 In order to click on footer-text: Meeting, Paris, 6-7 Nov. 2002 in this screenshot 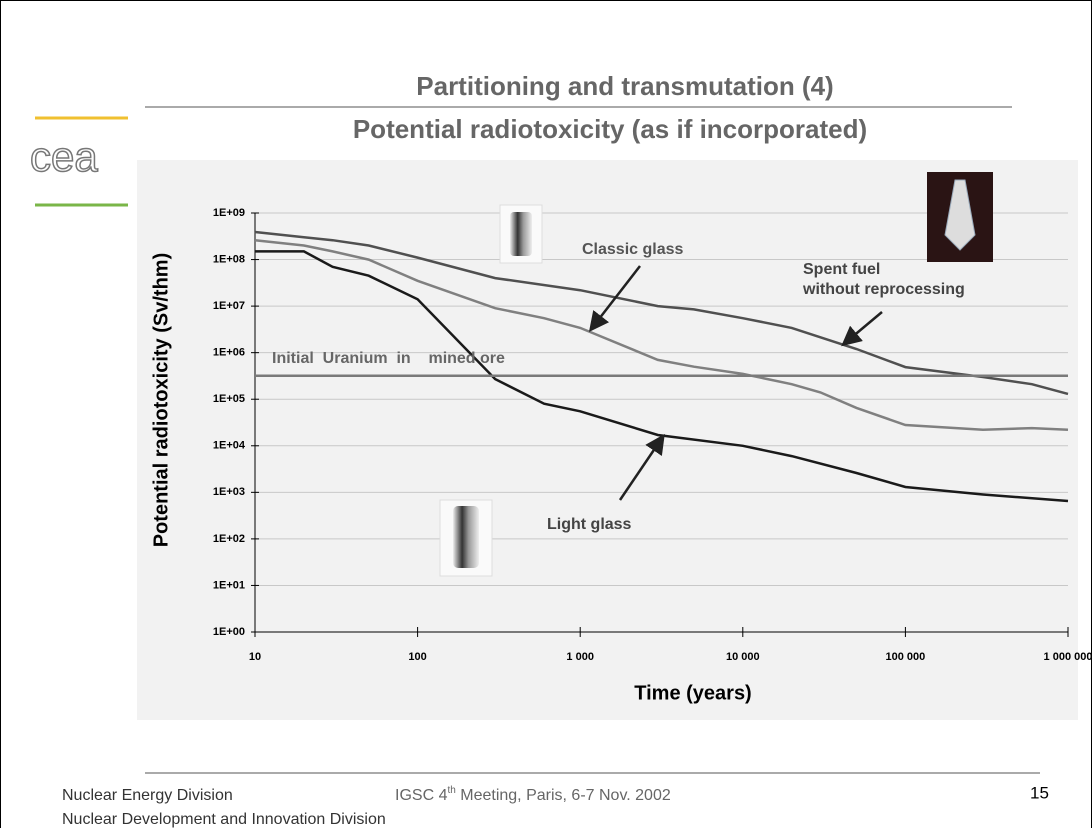, I will do `click(563, 795)`.